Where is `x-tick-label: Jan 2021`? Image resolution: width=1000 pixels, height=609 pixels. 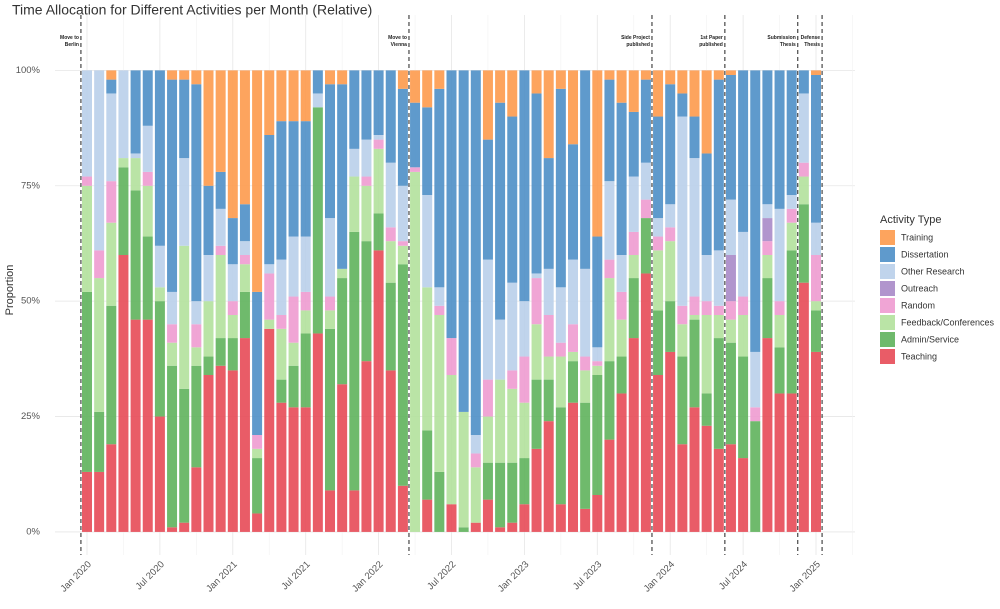 x-tick-label: Jan 2021 is located at coordinates (221, 576).